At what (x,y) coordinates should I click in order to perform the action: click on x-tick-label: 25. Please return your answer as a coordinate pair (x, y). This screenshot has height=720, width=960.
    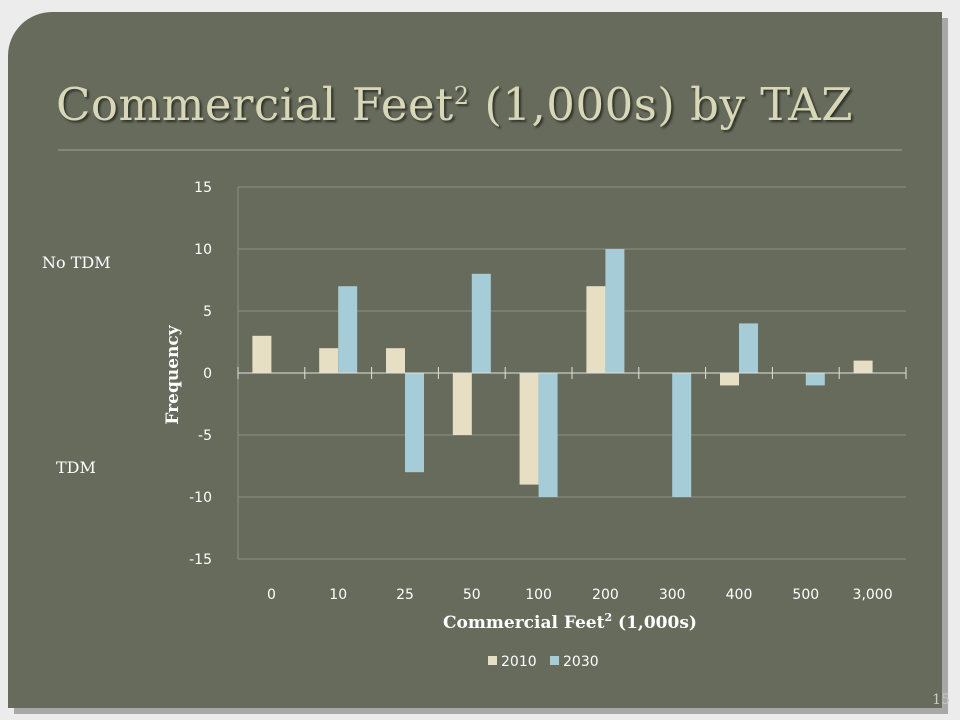
    Looking at the image, I should click on (405, 595).